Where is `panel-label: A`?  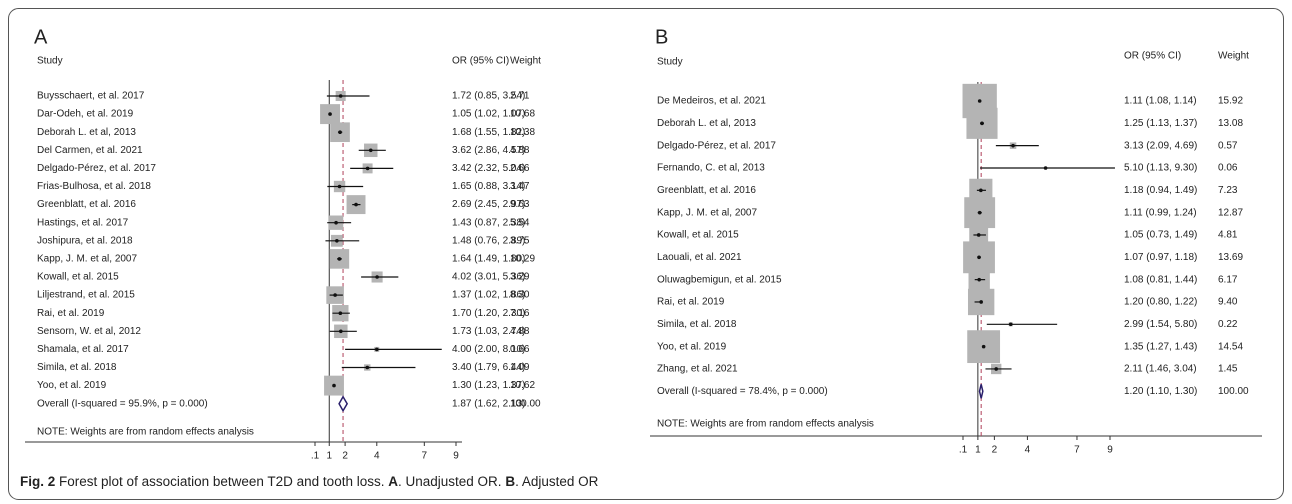
panel-label: A is located at coordinates (41, 37).